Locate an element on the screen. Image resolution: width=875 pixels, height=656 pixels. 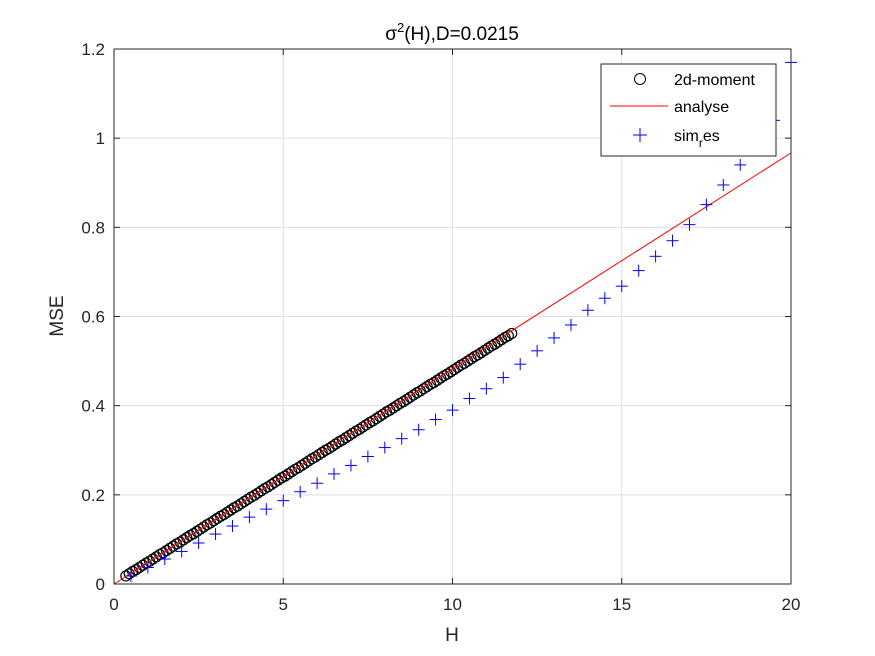
y-tick-label: 1 is located at coordinates (100, 138).